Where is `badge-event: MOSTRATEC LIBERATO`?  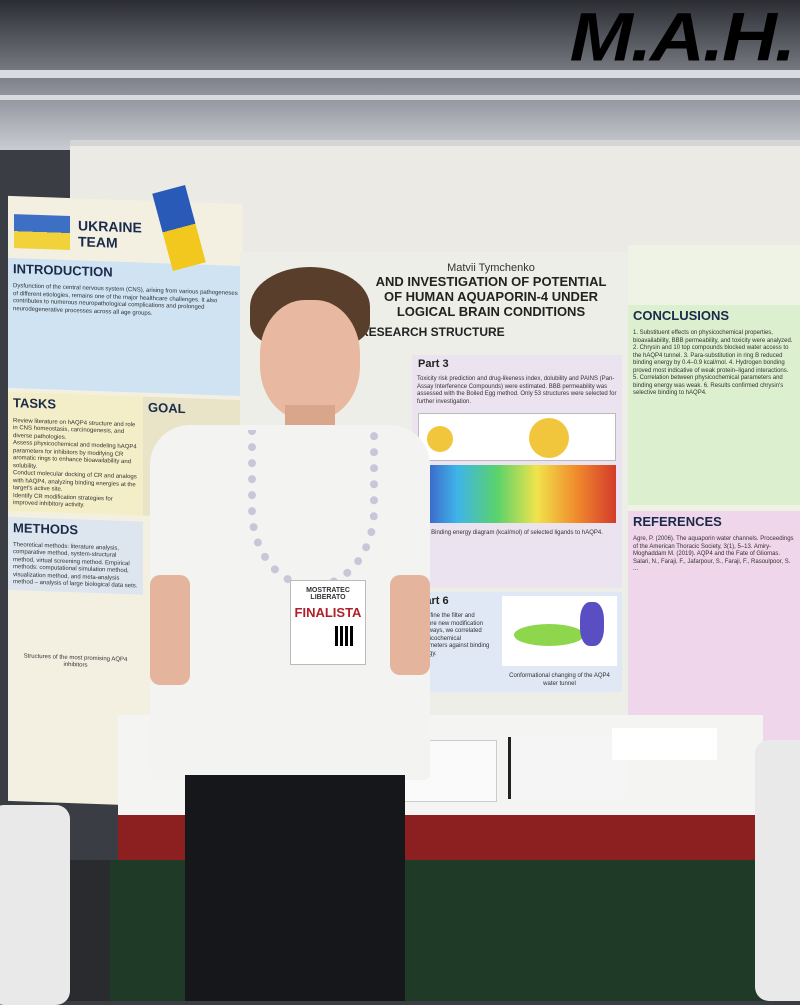 badge-event: MOSTRATEC LIBERATO is located at coordinates (328, 594).